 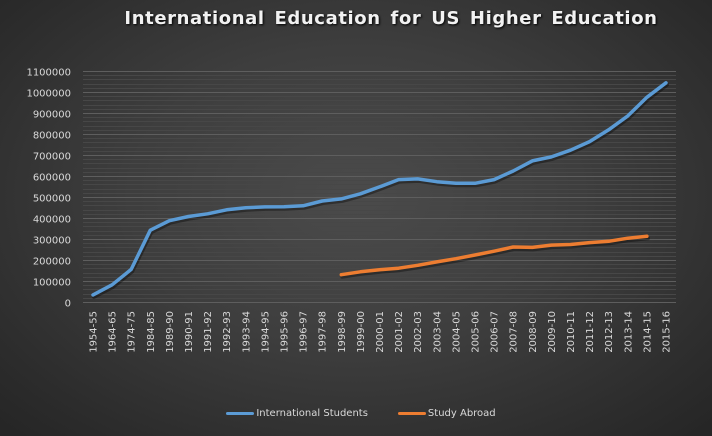 I want to click on y-tick-label: 200000, so click(x=52, y=262).